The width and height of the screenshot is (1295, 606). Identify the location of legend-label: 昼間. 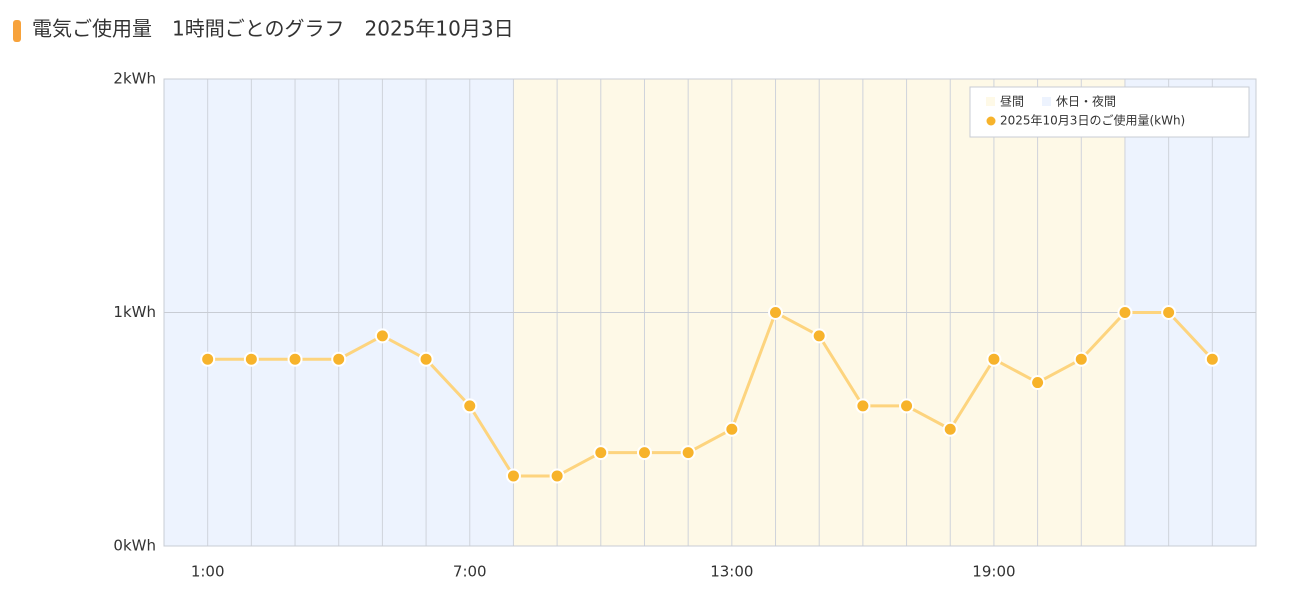
(1012, 102).